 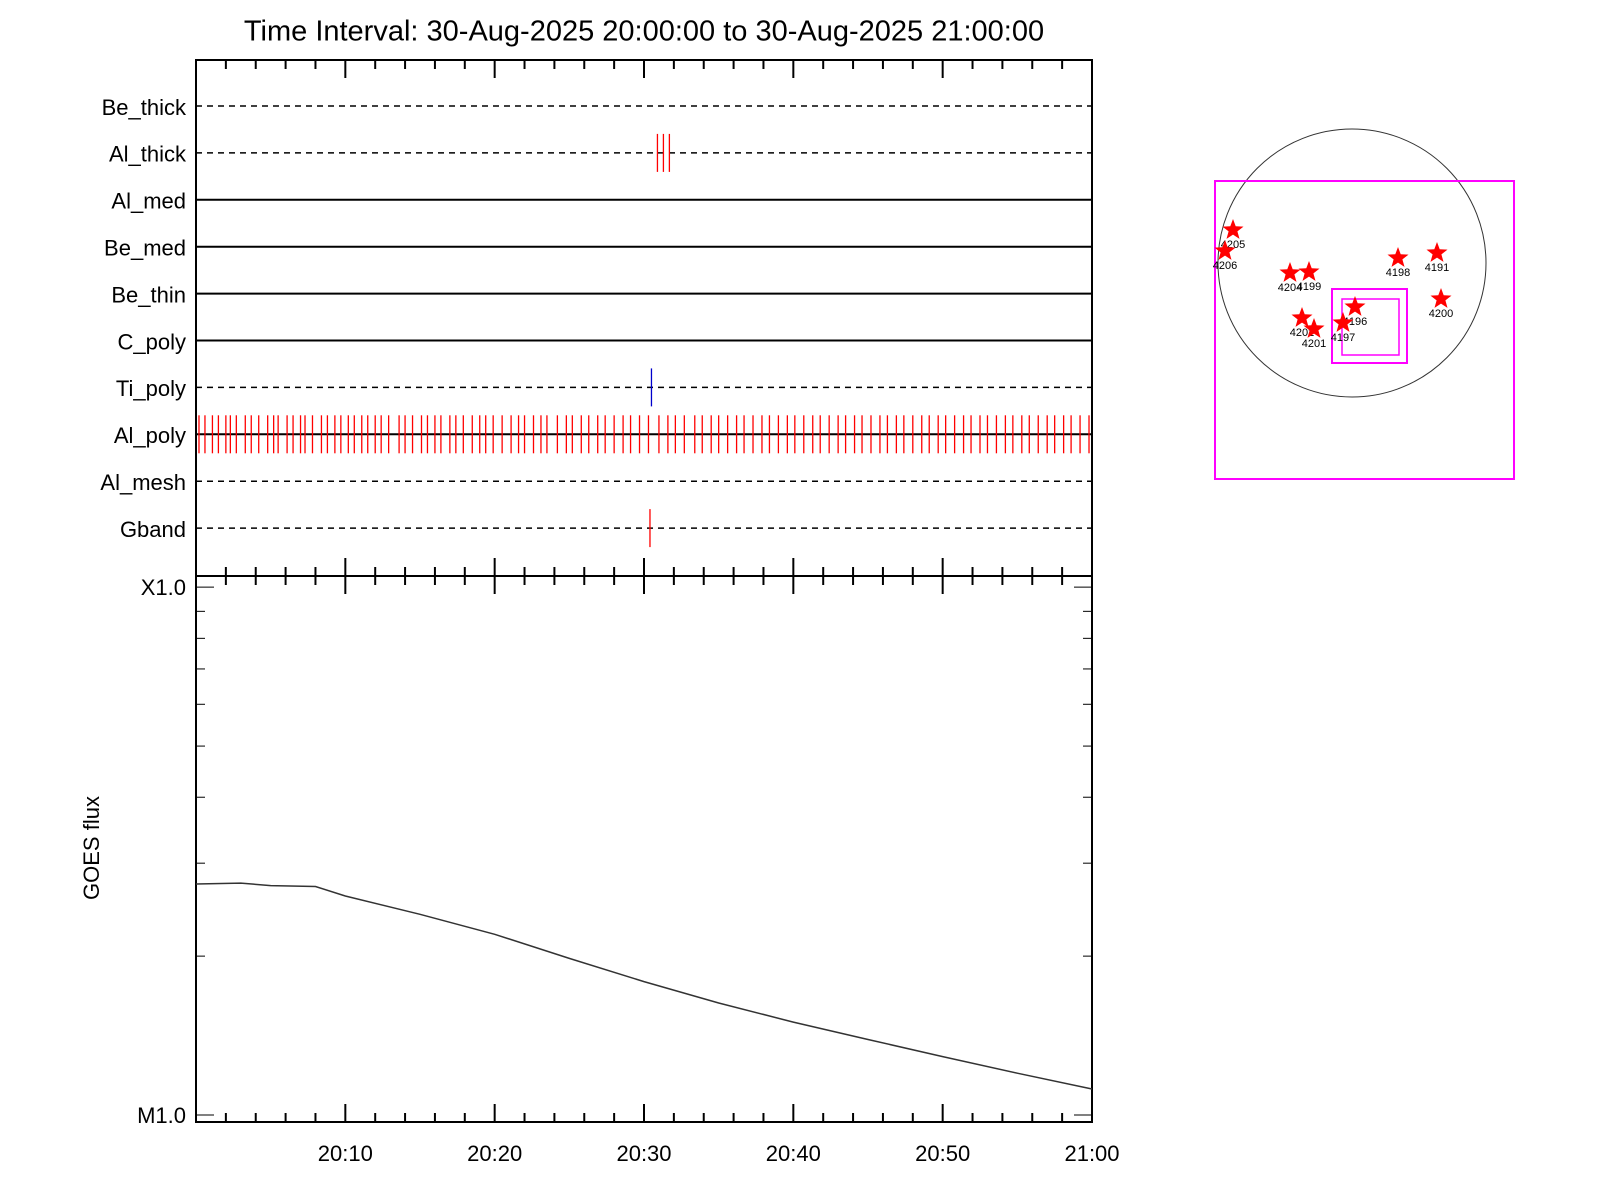 I want to click on region-label: 4191, so click(x=1437, y=268).